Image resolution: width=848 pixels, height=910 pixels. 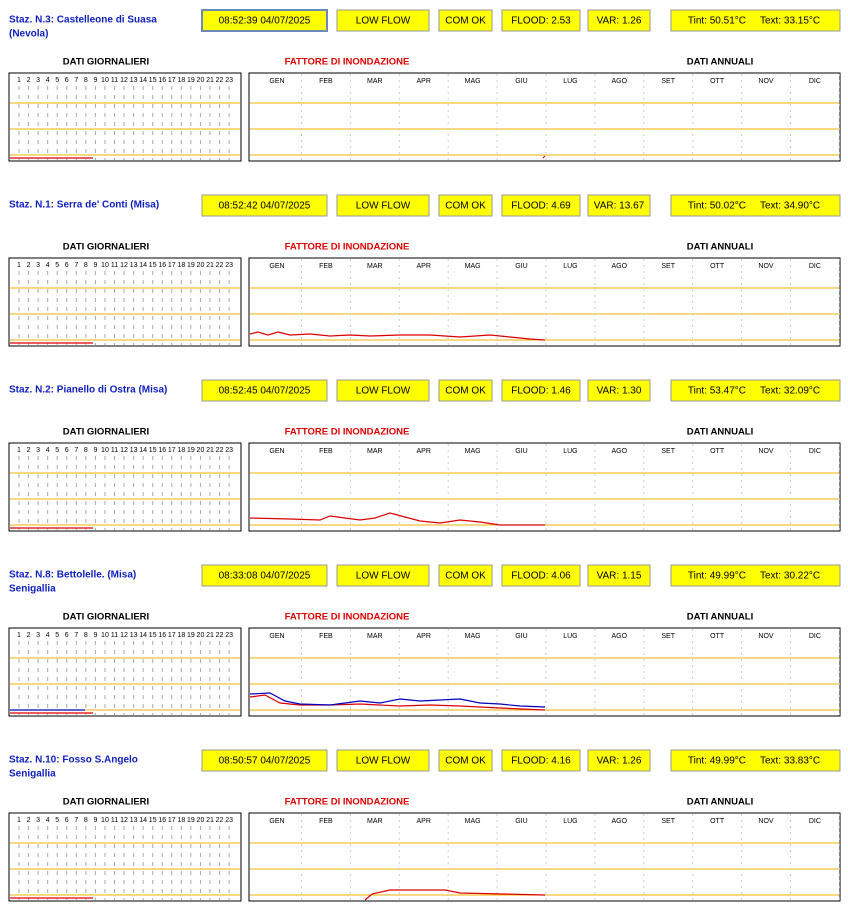 I want to click on temperature: Text: 33.15°C, so click(x=790, y=21).